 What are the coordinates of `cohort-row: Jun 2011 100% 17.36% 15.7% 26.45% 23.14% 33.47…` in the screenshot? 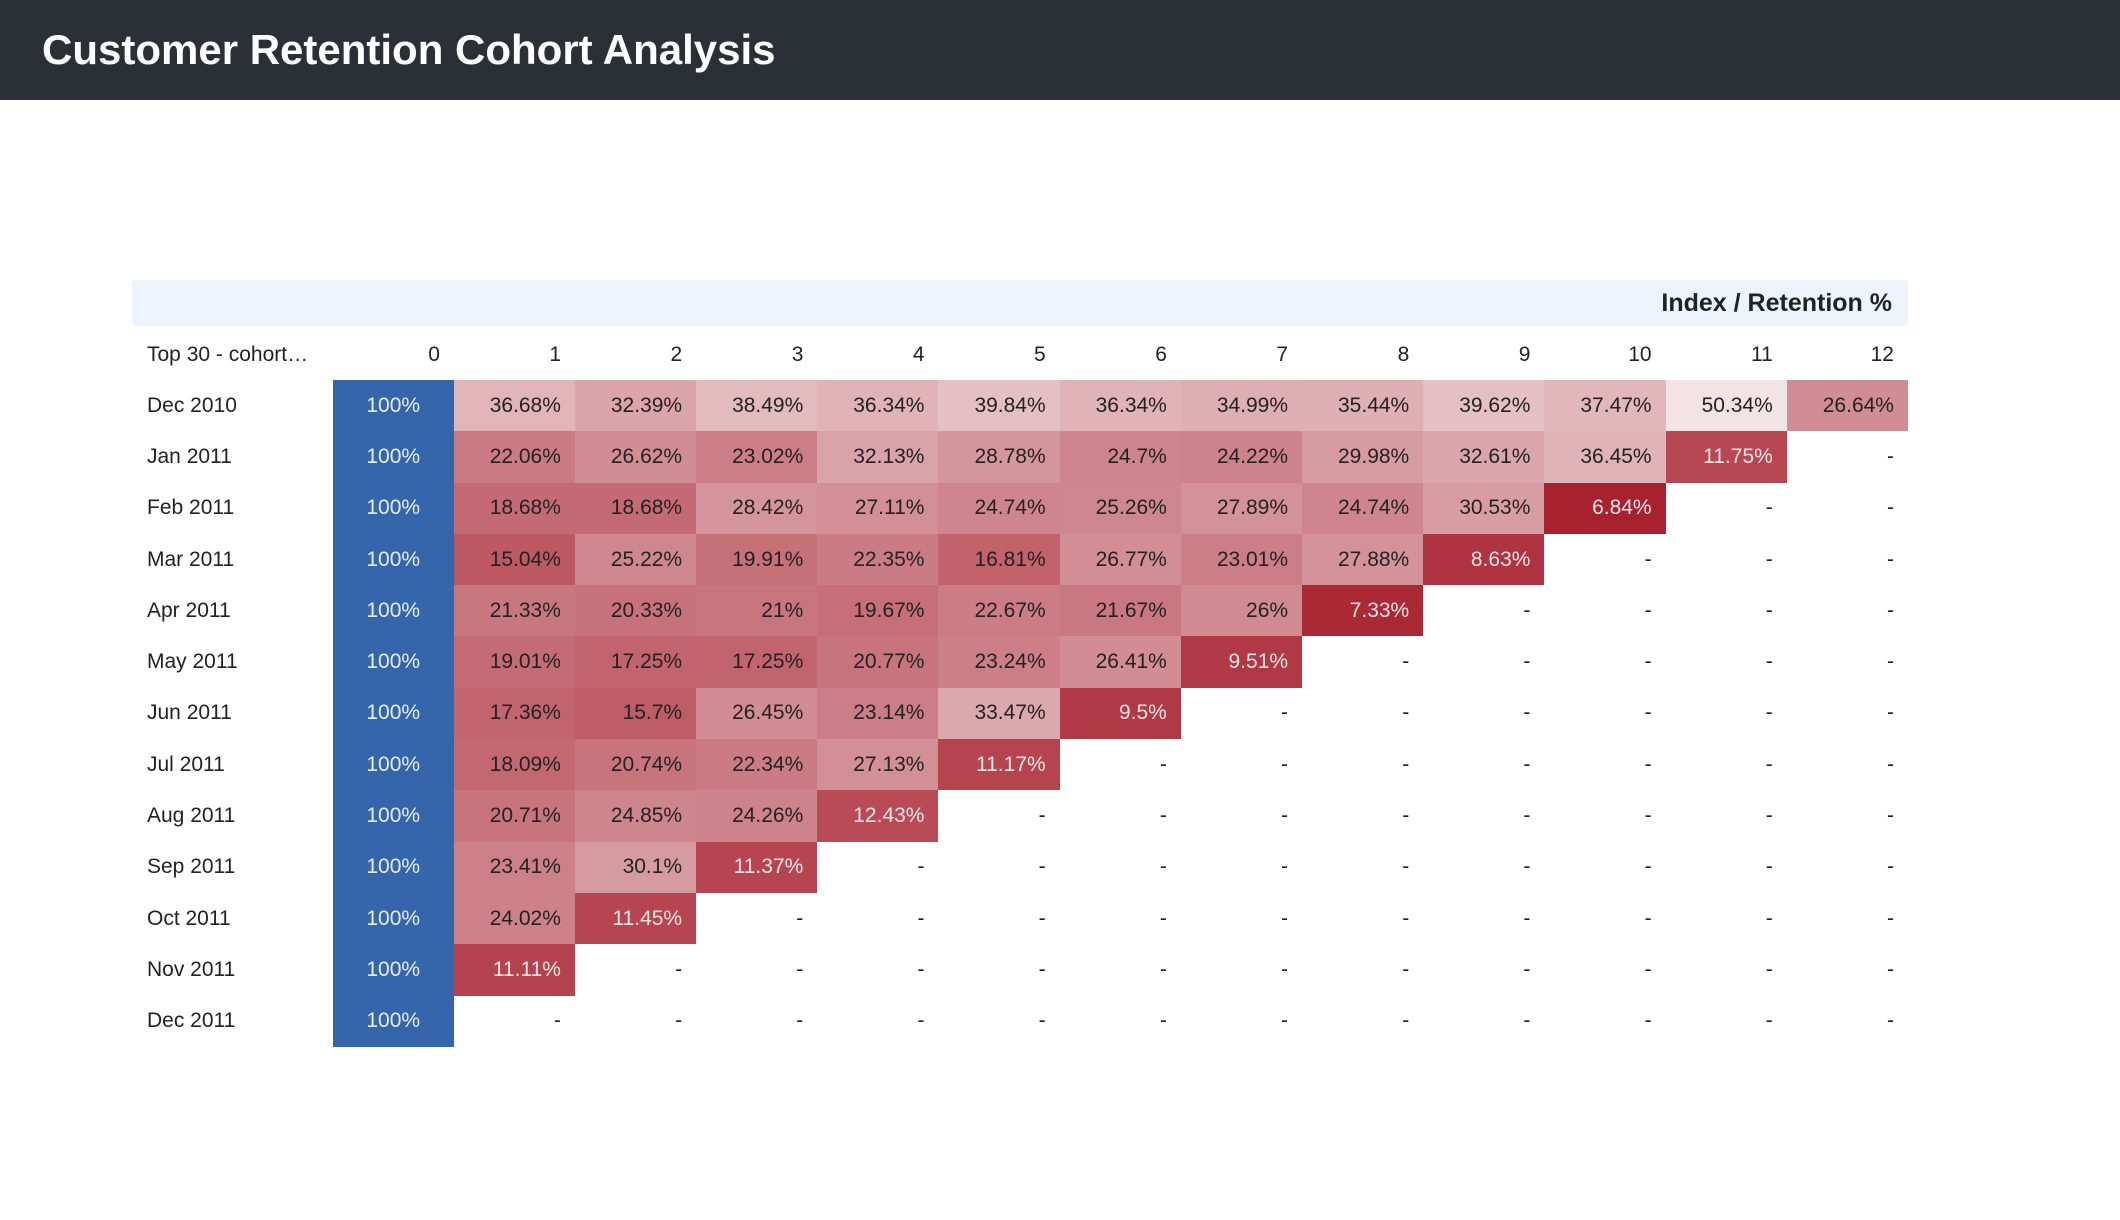 It's located at (1020, 713).